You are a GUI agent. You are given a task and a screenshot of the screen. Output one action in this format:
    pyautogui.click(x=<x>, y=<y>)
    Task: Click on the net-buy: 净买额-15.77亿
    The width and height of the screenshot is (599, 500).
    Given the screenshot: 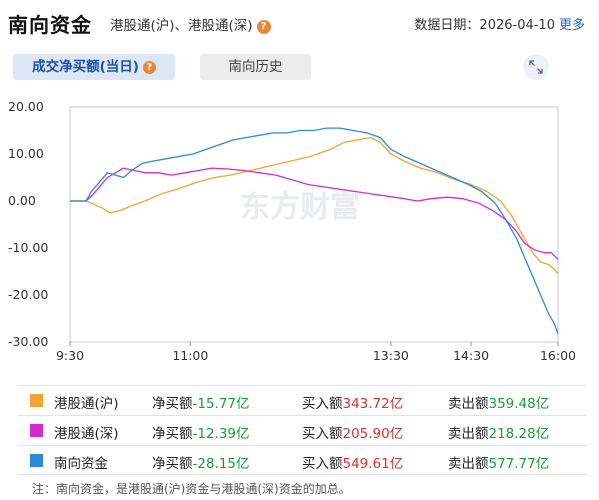 What is the action you would take?
    pyautogui.click(x=201, y=404)
    